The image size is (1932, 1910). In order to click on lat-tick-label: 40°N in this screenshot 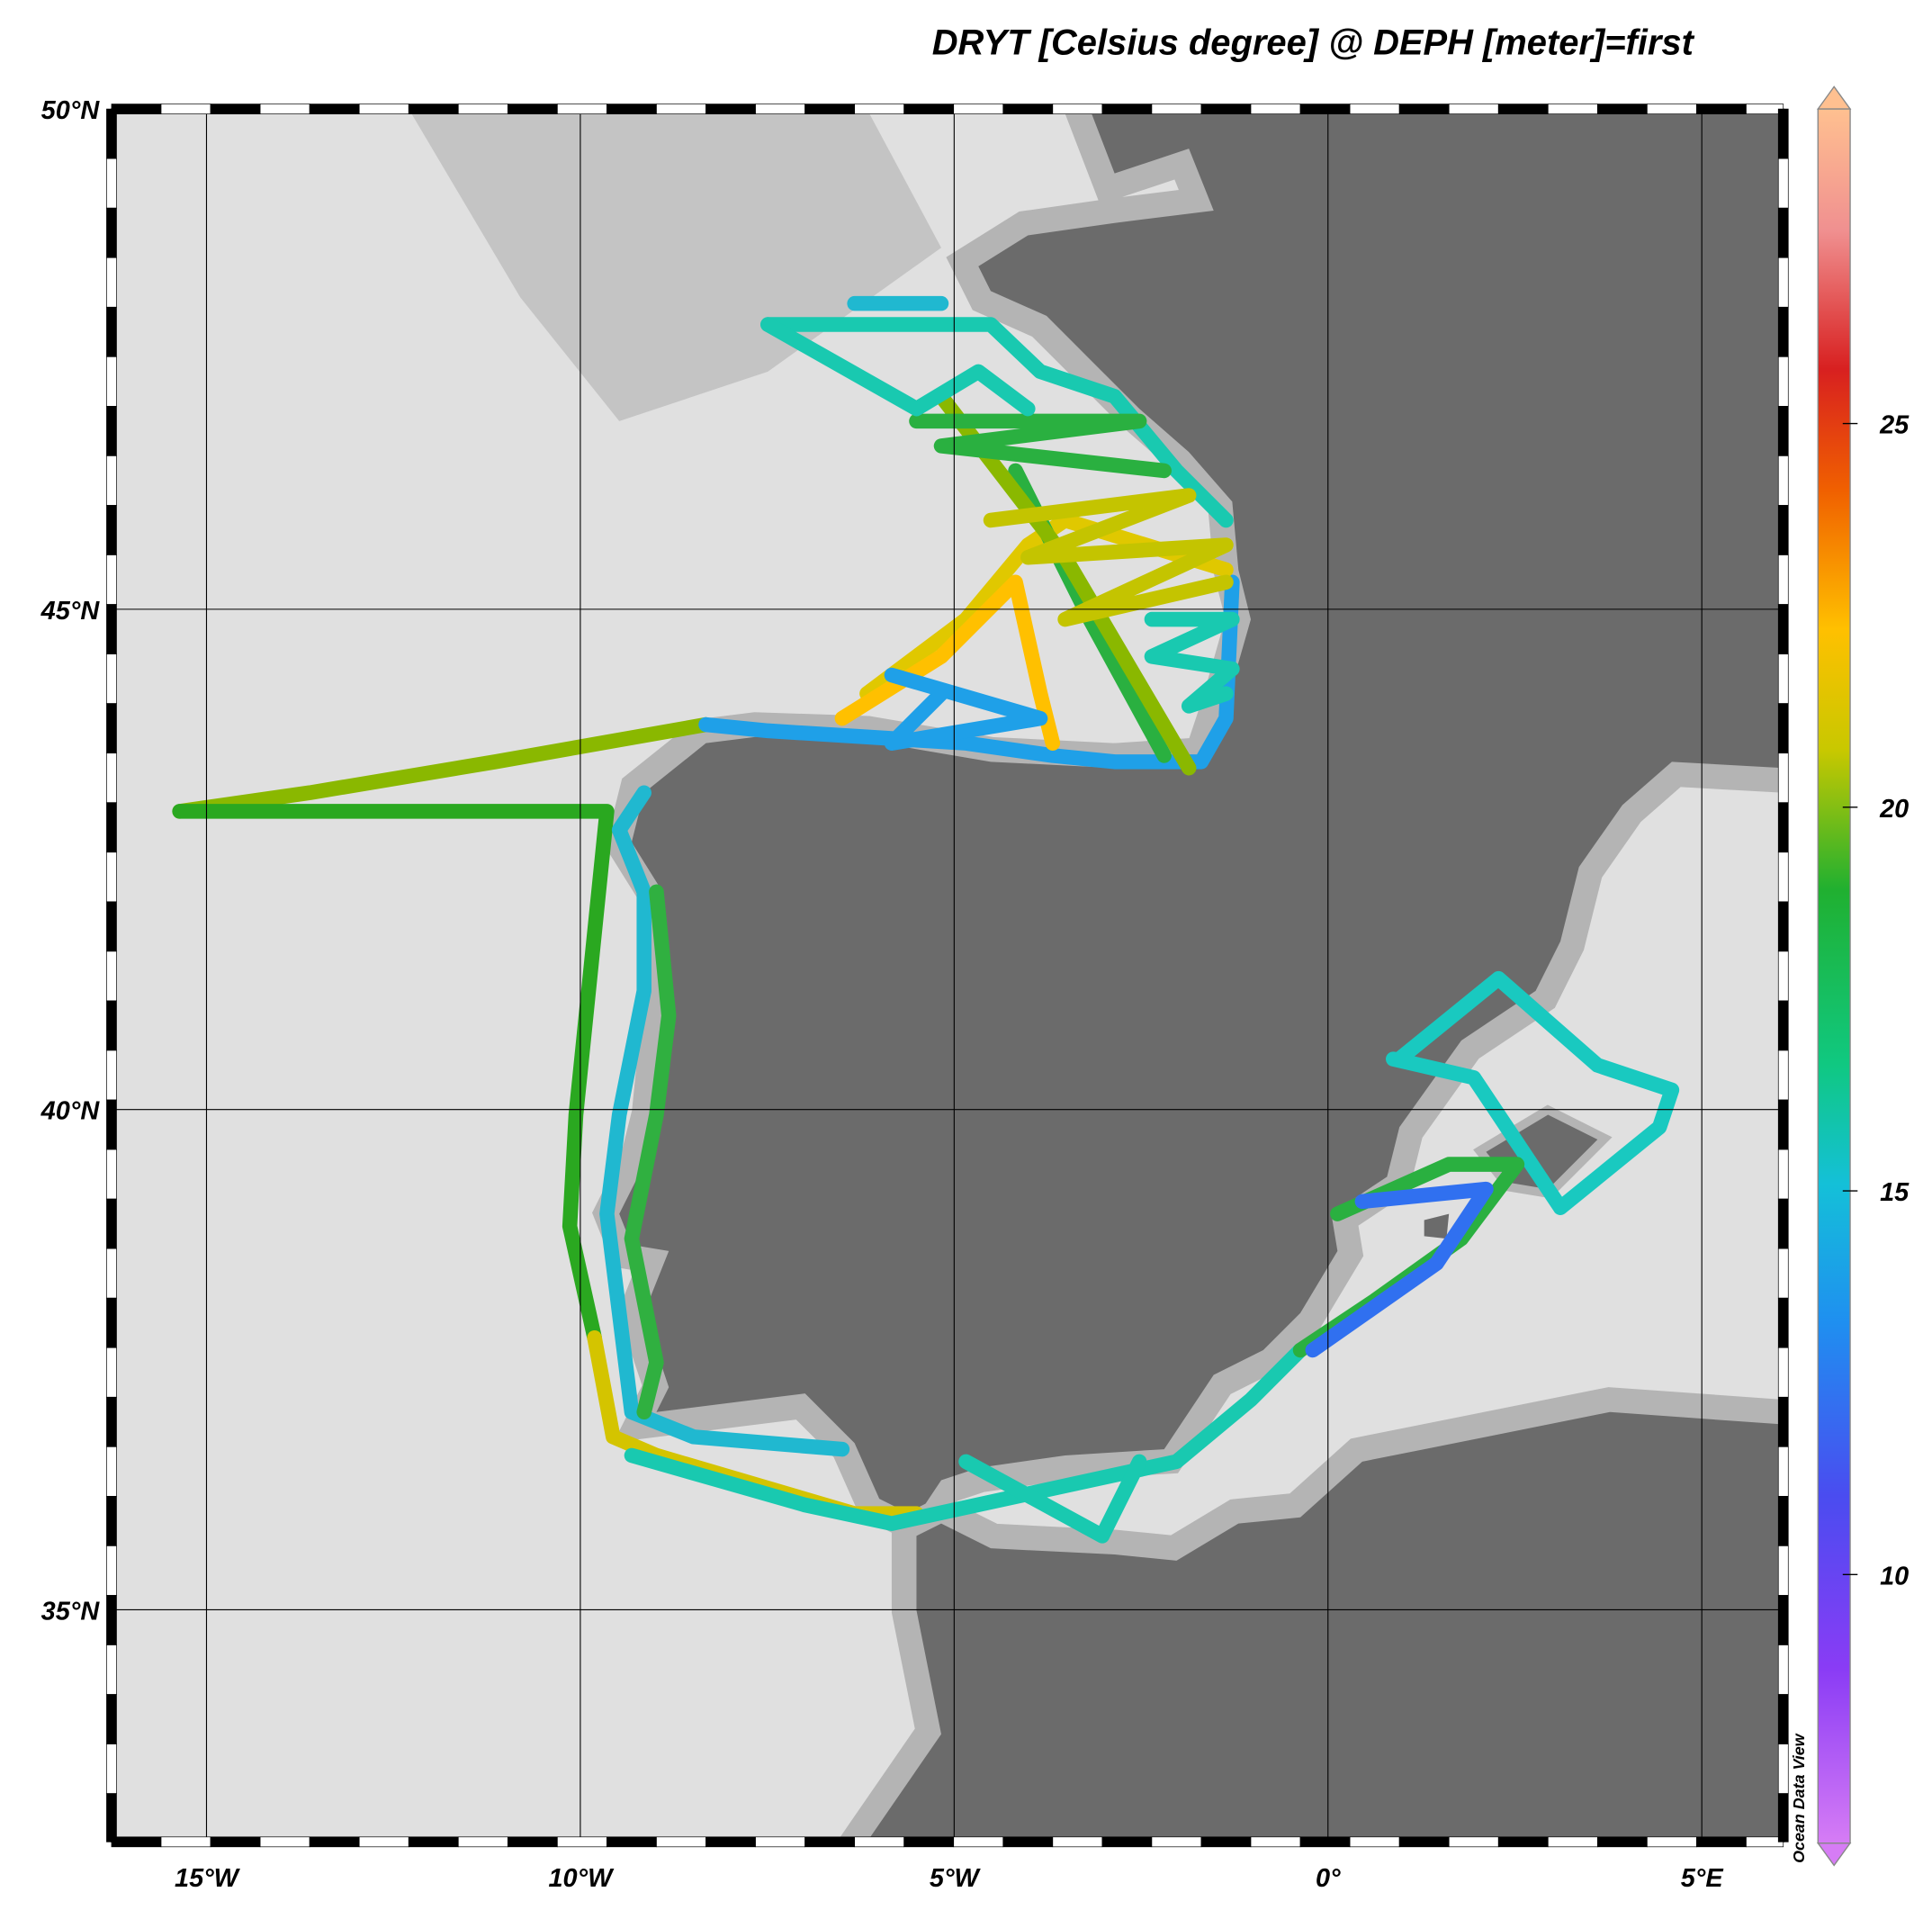, I will do `click(70, 1111)`.